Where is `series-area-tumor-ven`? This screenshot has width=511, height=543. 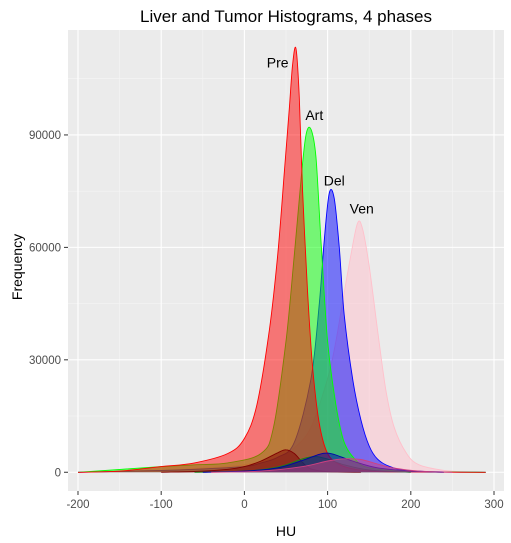 series-area-tumor-ven is located at coordinates (332, 465).